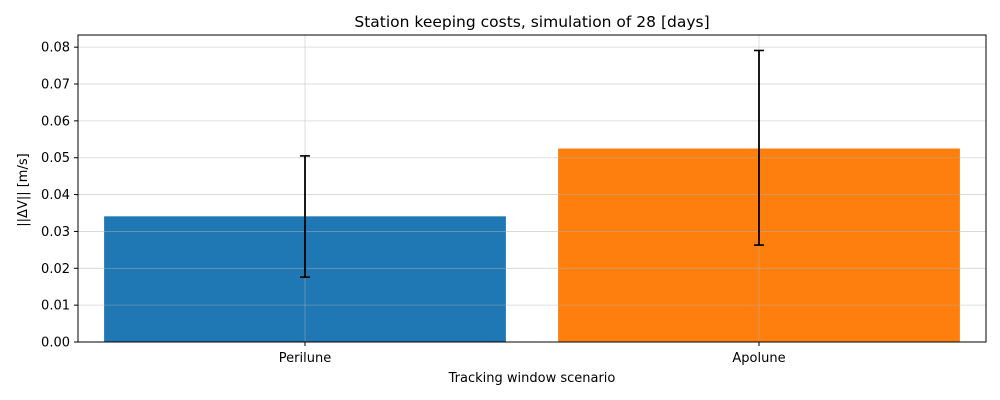 The height and width of the screenshot is (400, 1000). Describe the element at coordinates (55, 306) in the screenshot. I see `y-tick-label-1: 0.01` at that location.